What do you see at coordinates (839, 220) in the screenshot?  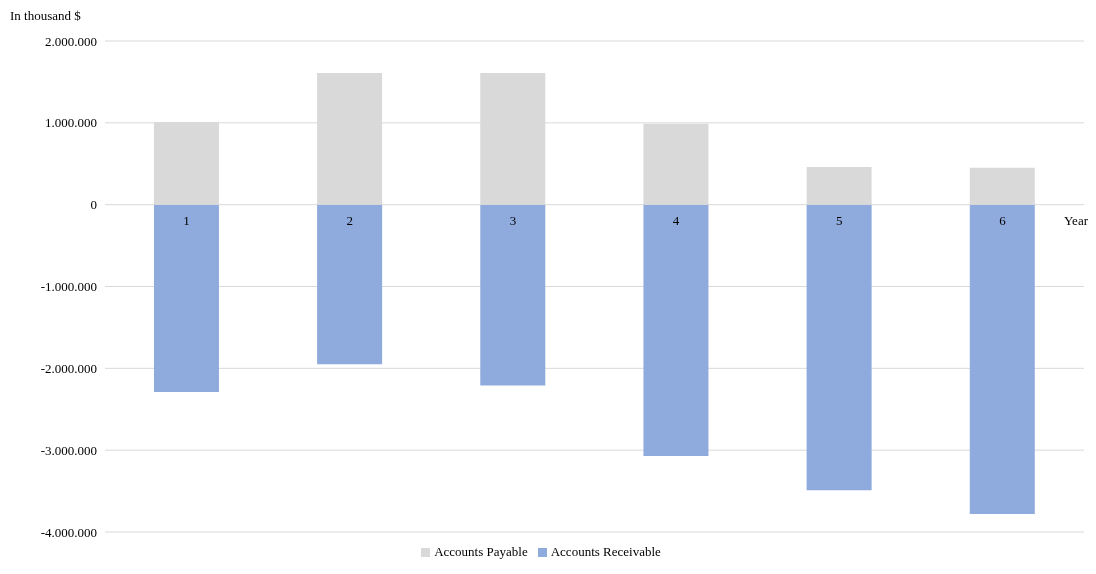 I see `x-tick-label: 5` at bounding box center [839, 220].